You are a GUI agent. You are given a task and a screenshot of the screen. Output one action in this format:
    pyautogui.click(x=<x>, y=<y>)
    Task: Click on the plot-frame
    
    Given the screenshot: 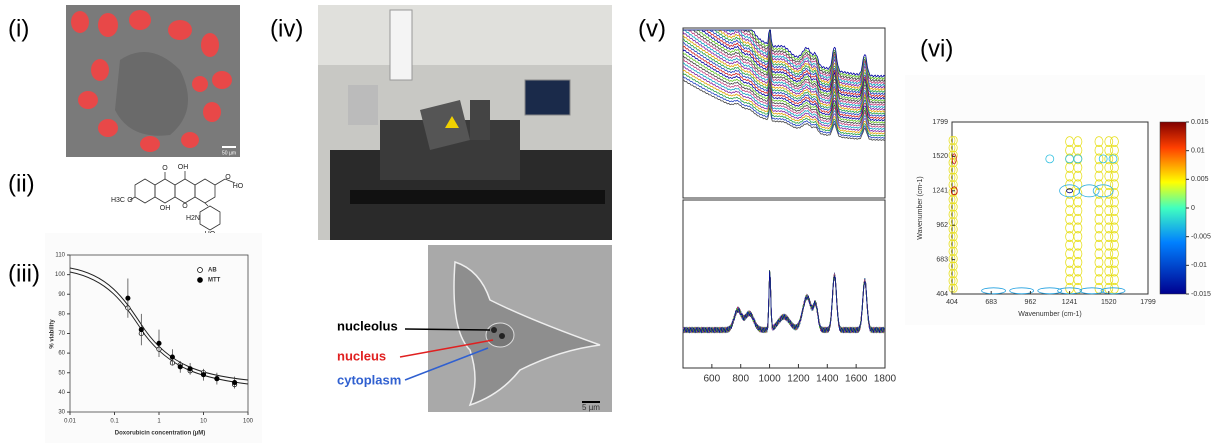 What is the action you would take?
    pyautogui.click(x=1050, y=208)
    